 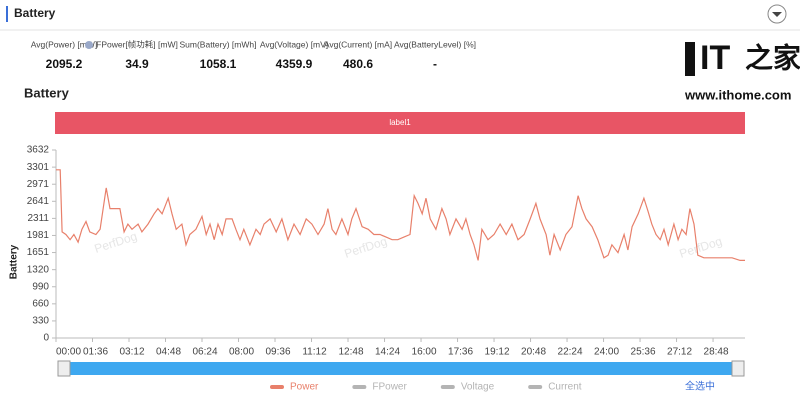 What do you see at coordinates (137, 44) in the screenshot?
I see `stat-label: FPower[帧功耗] [mW]` at bounding box center [137, 44].